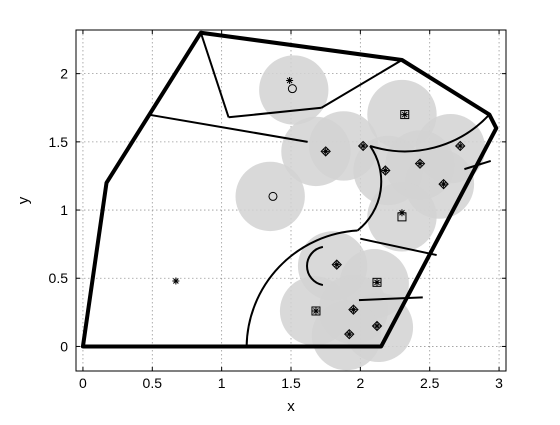 The image size is (560, 425). Describe the element at coordinates (23, 200) in the screenshot. I see `y-axis-label: y` at that location.